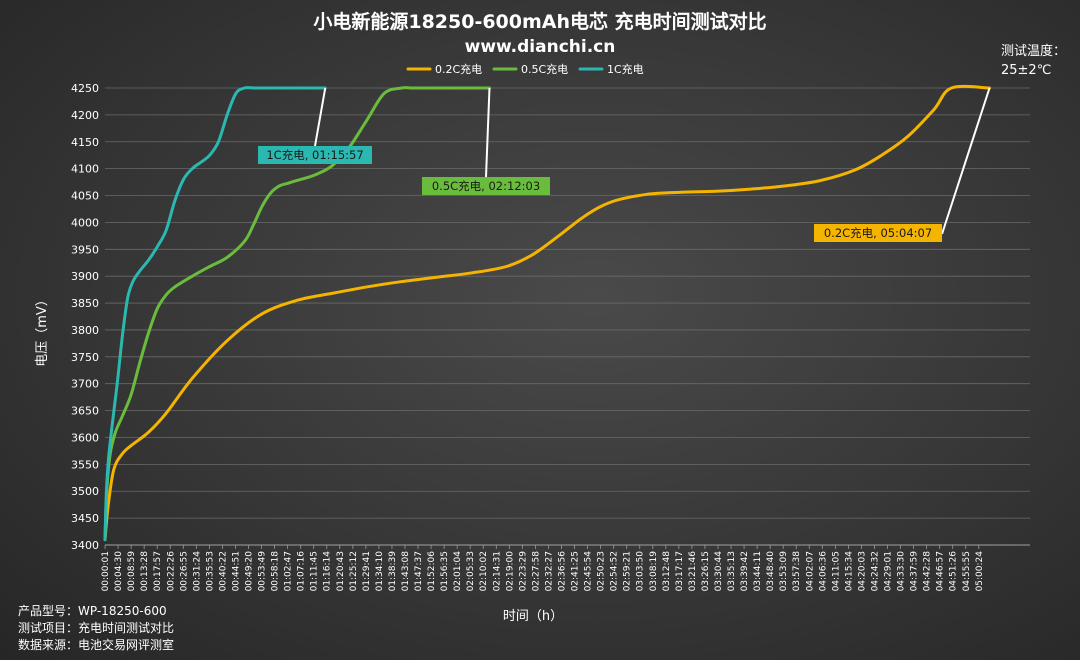 Image resolution: width=1080 pixels, height=660 pixels. Describe the element at coordinates (302, 571) in the screenshot. I see `x-tick-label: 01:07:16` at that location.